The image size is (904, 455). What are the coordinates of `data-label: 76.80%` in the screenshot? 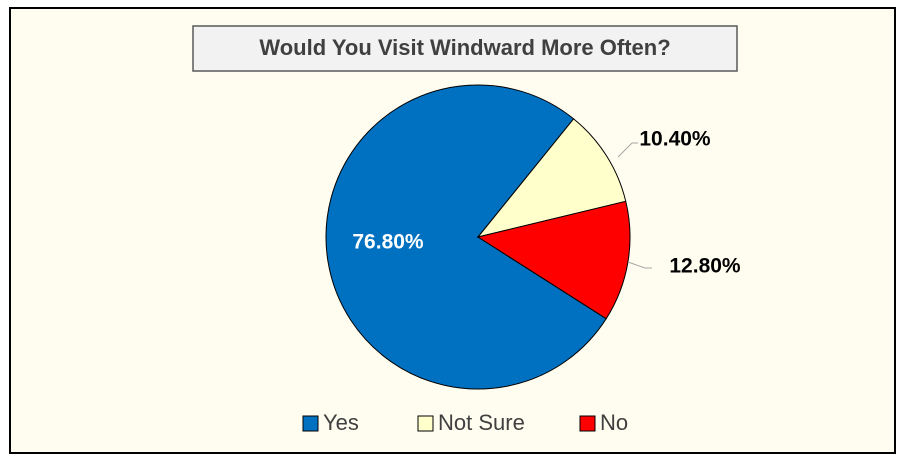 It's located at (388, 242).